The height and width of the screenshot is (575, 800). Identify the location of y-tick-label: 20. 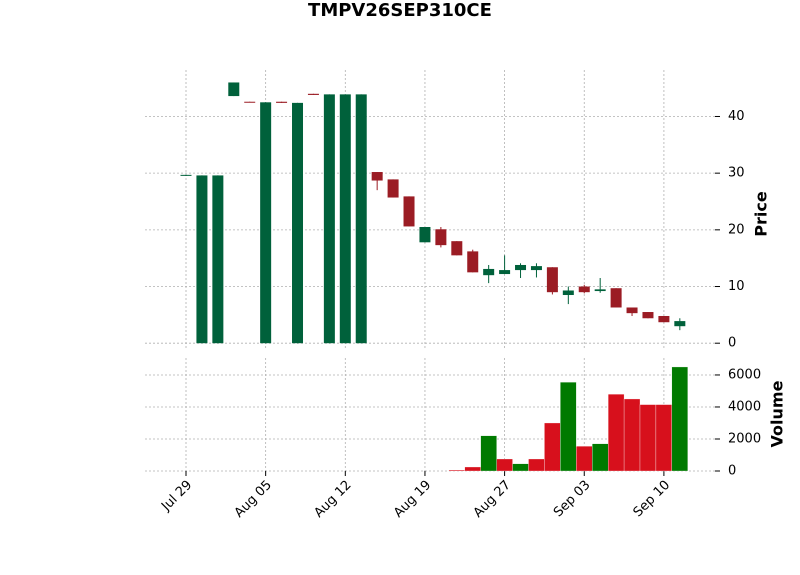
(736, 229).